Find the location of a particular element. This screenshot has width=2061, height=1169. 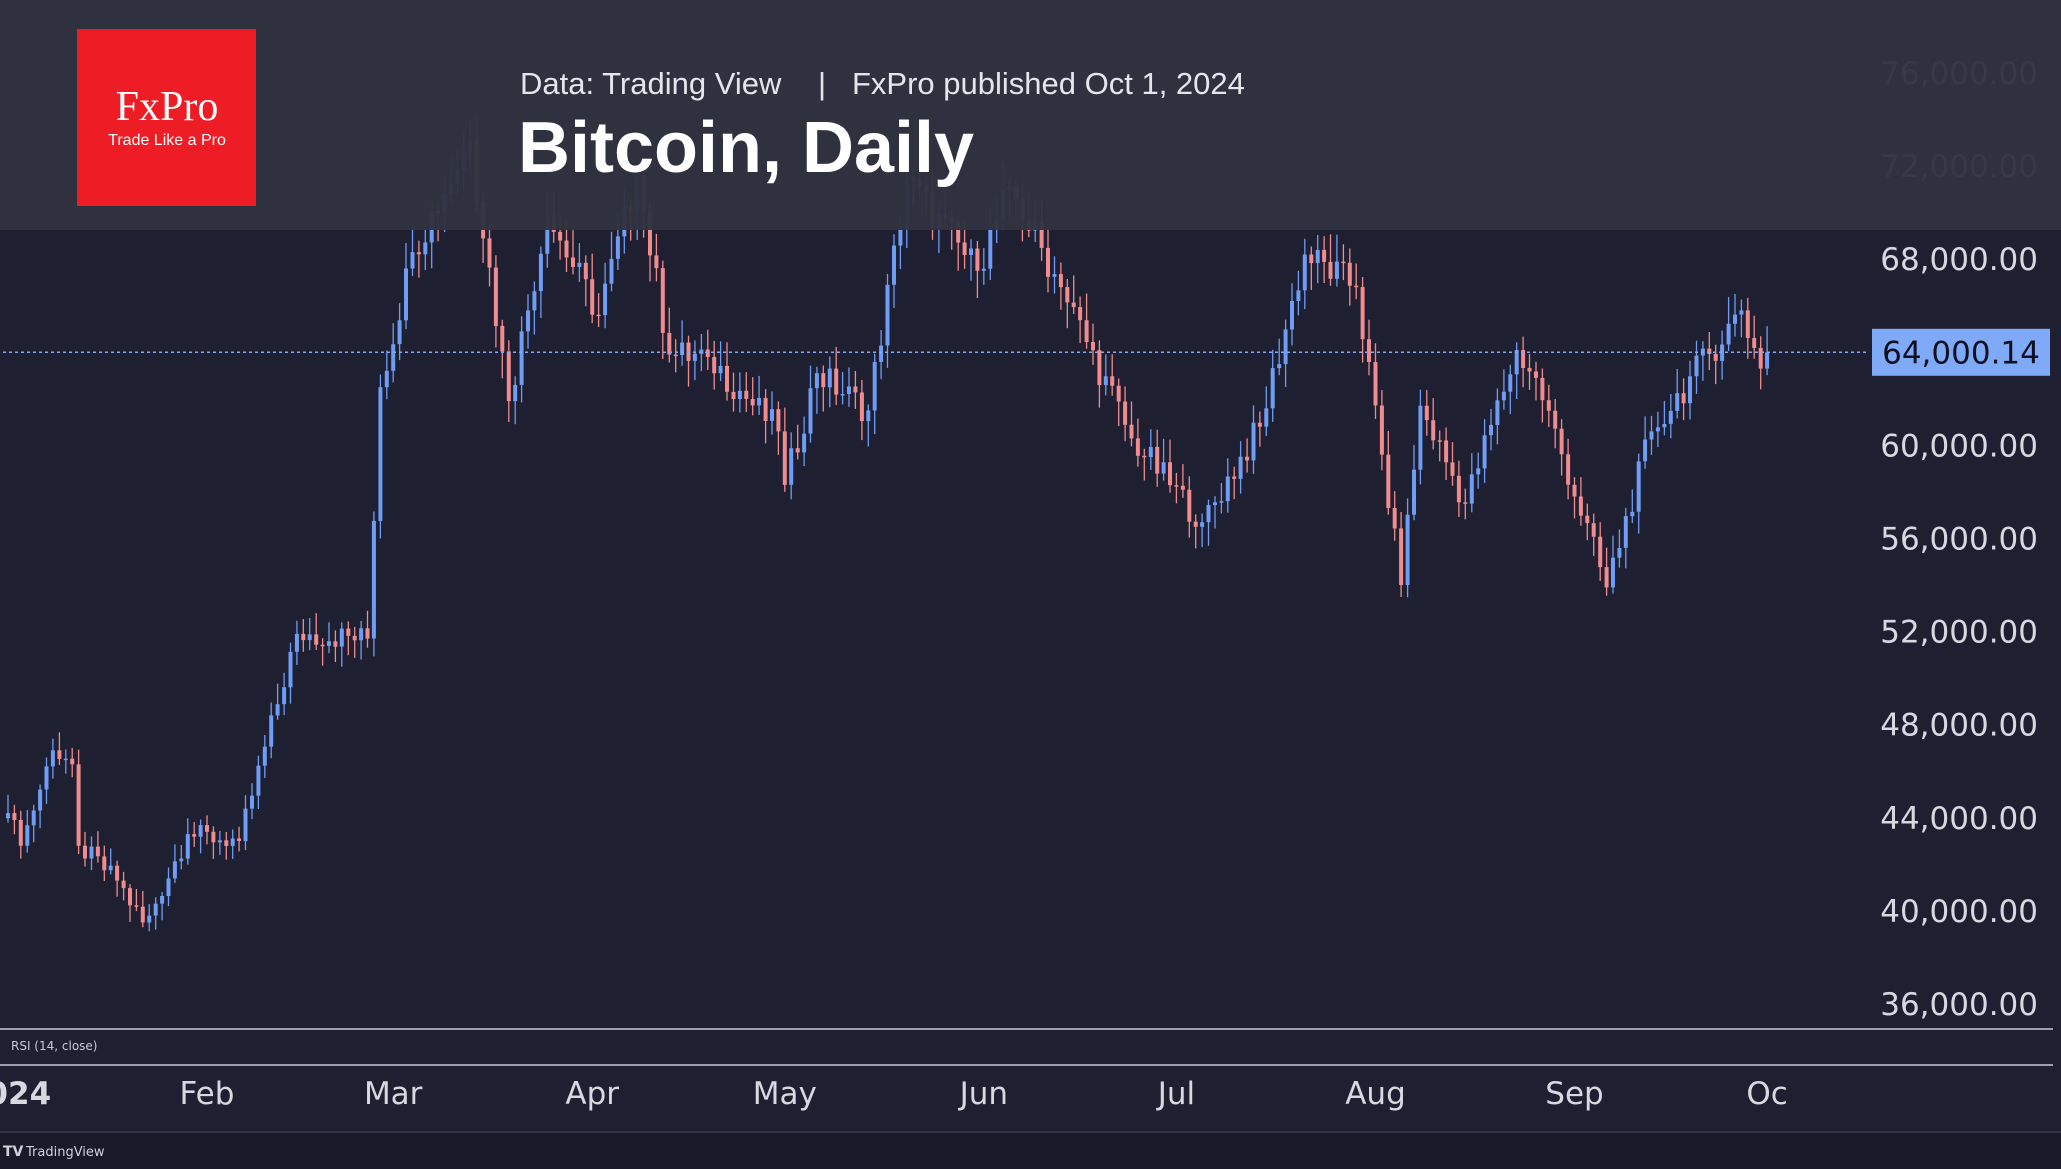

x-tick-label: Oc is located at coordinates (1766, 1094).